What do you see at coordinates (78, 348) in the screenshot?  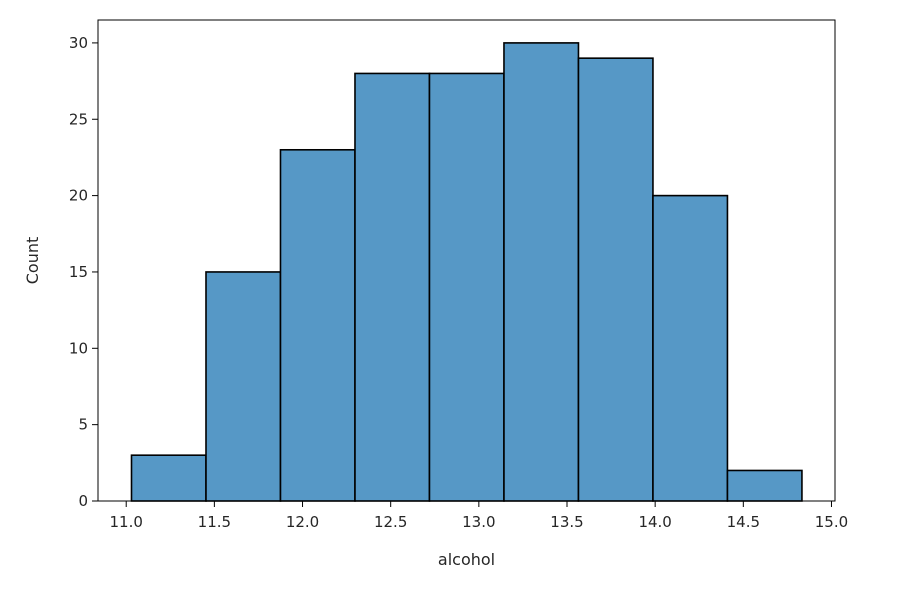 I see `y-tick-label: 10` at bounding box center [78, 348].